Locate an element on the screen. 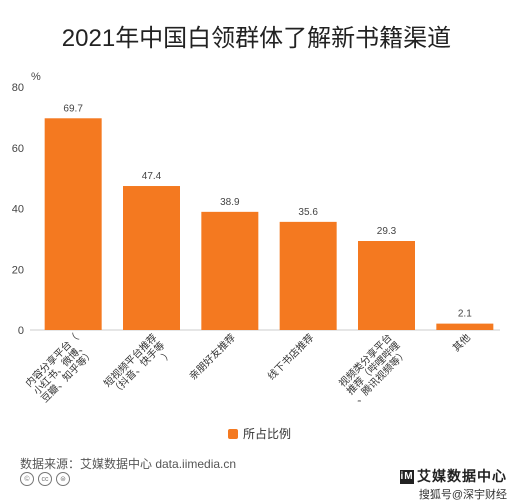 This screenshot has height=502, width=513. x-tick-label-line: 亲朋好友推荐 is located at coordinates (212, 357).